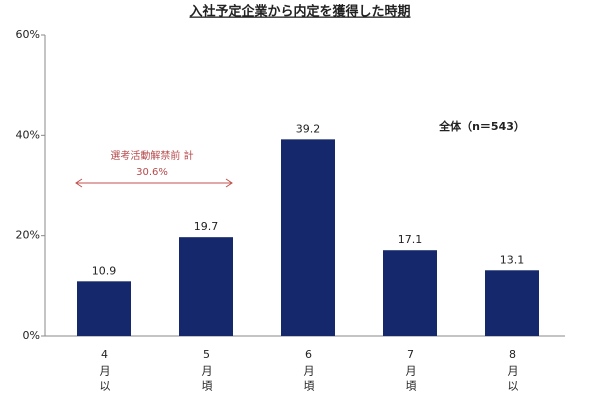 The image size is (600, 400). What do you see at coordinates (299, 12) in the screenshot?
I see `chart-title: 入社予定企業から内定を獲得した時期` at bounding box center [299, 12].